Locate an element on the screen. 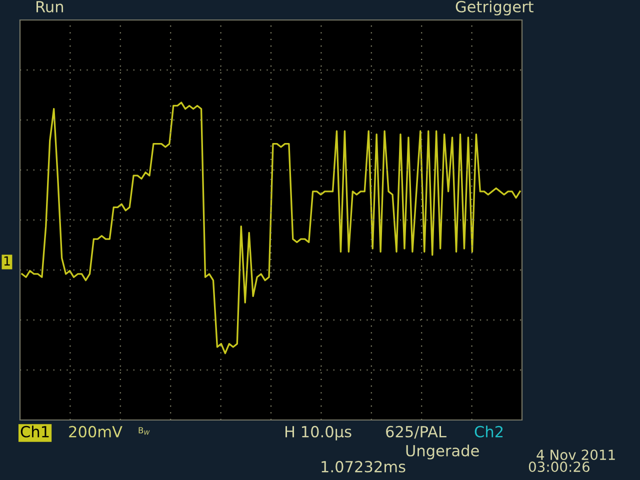  text: H 10.0µs is located at coordinates (319, 433).